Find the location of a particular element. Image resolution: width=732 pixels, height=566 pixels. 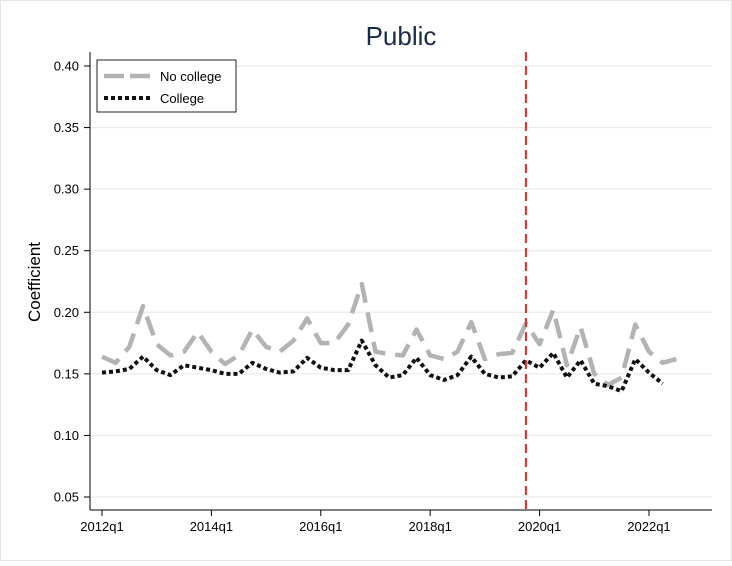

x-tick-label: 2016q1 is located at coordinates (320, 526).